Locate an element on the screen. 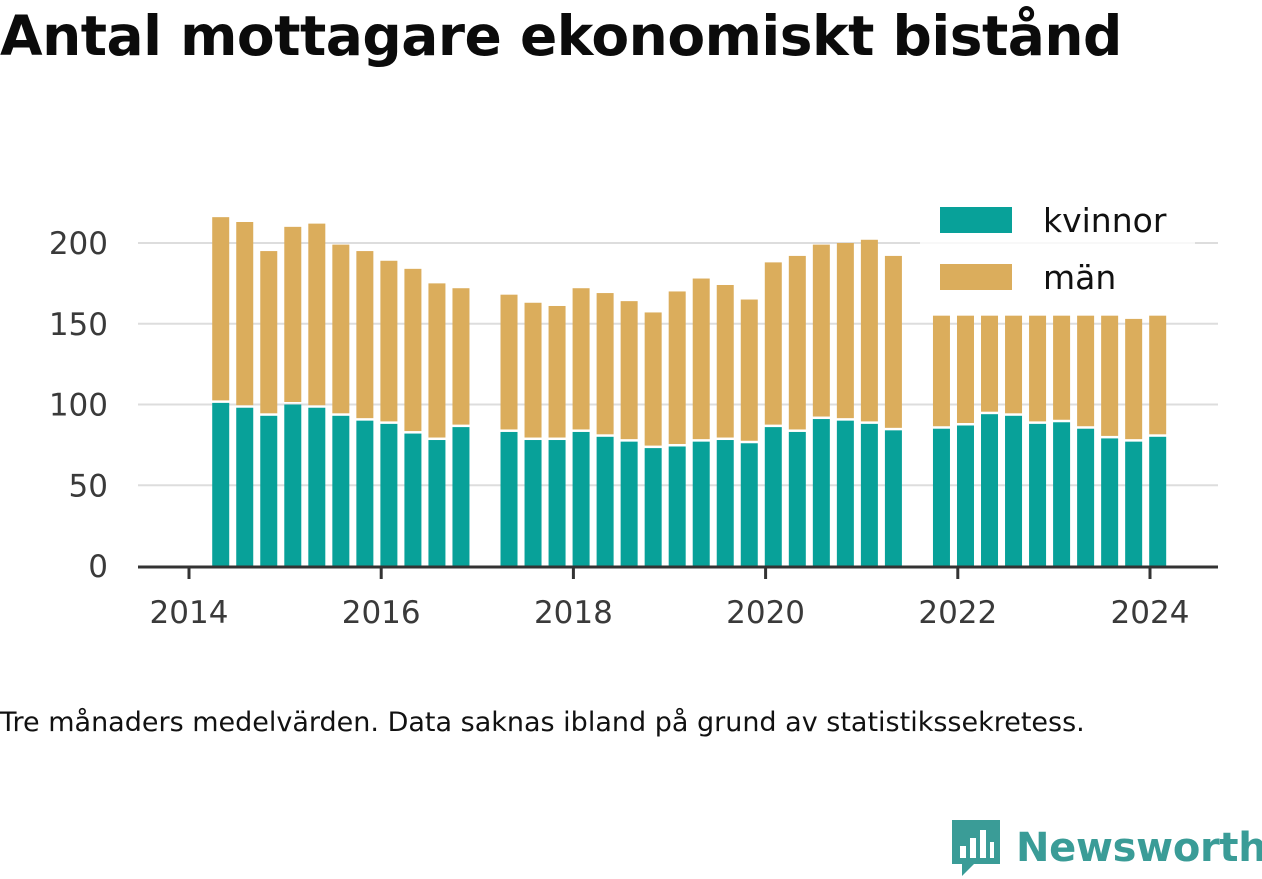  y-tick-label: 150 is located at coordinates (78, 325).